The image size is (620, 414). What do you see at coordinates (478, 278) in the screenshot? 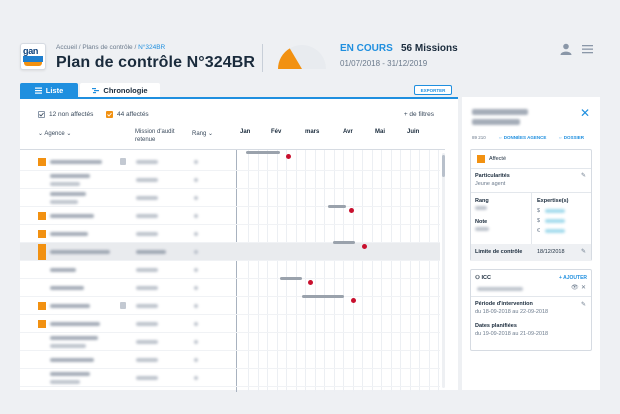
I see `user-icon: ⚇` at bounding box center [478, 278].